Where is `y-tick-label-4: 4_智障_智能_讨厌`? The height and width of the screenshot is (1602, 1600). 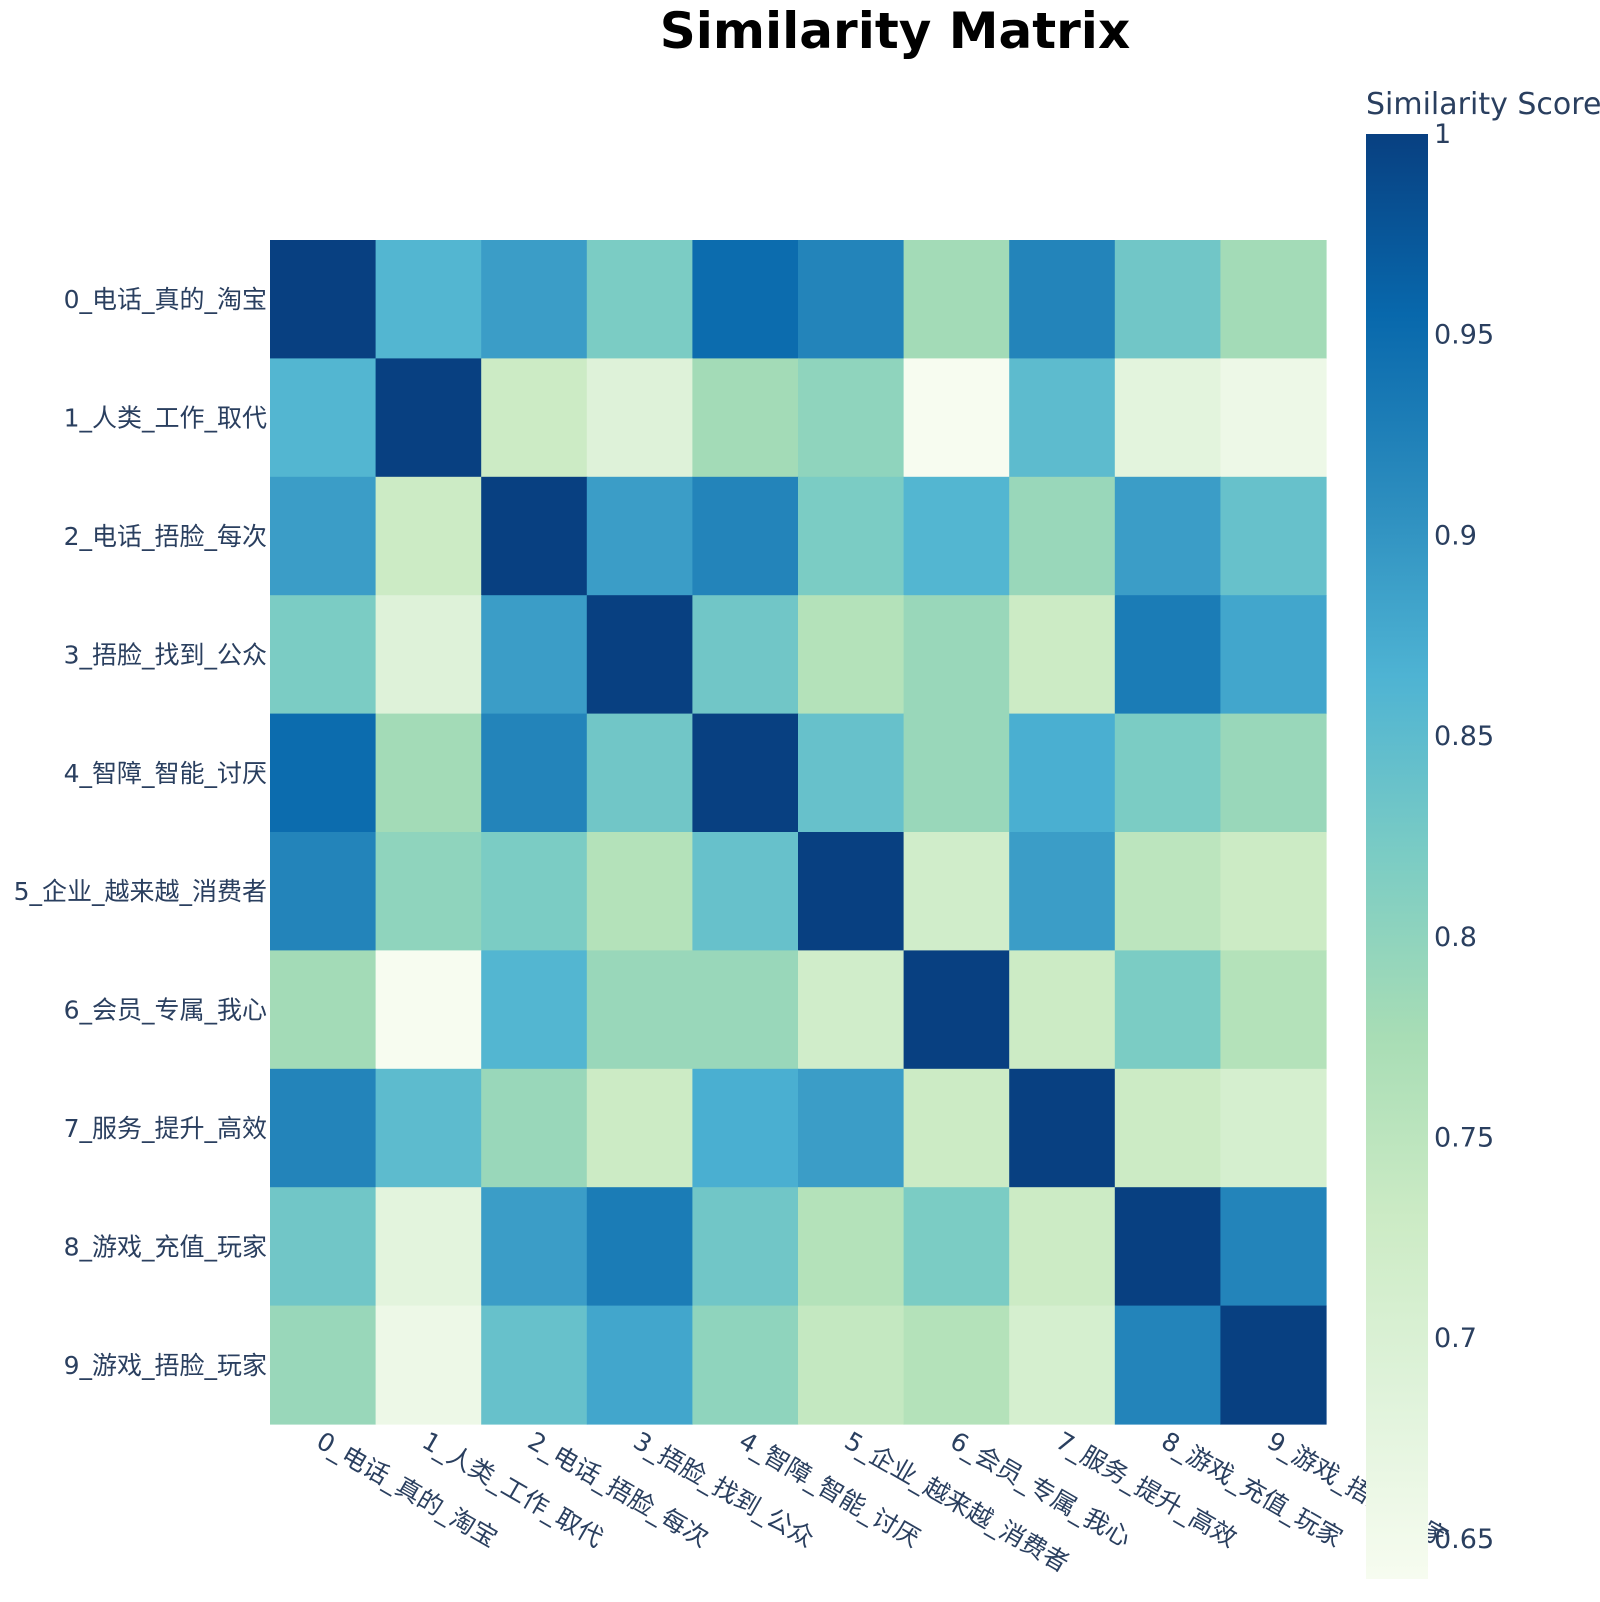 y-tick-label-4: 4_智障_智能_讨厌 is located at coordinates (165, 773).